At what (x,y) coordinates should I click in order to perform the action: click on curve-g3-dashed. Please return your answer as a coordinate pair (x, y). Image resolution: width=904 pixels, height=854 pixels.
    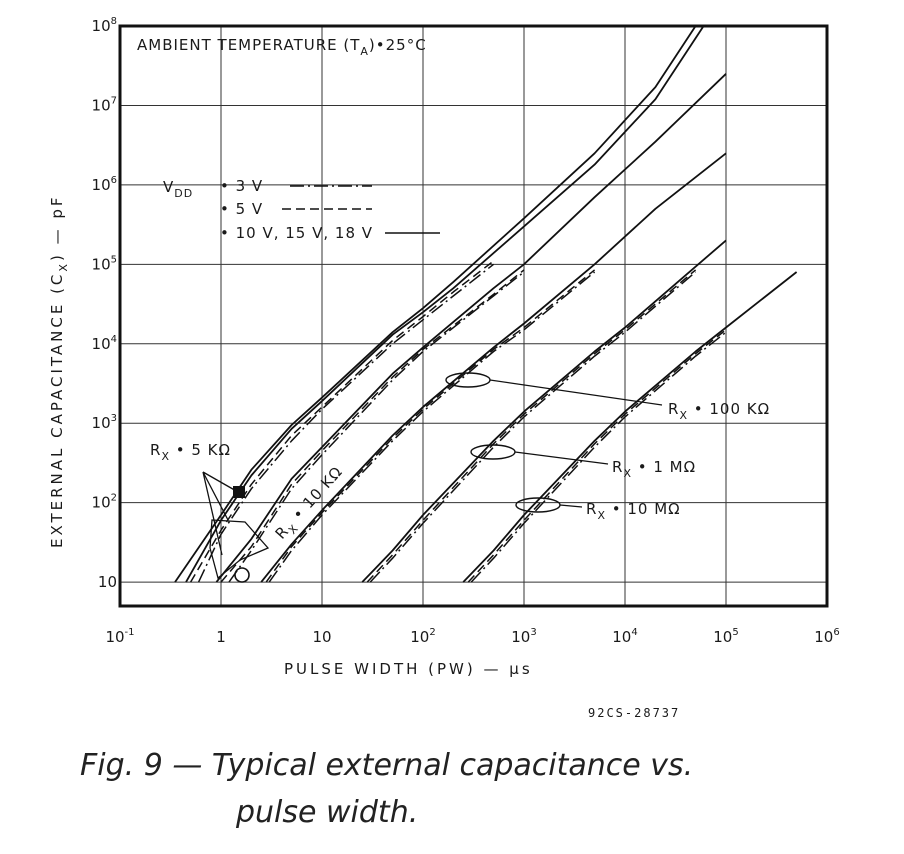
    Looking at the image, I should click on (531, 426).